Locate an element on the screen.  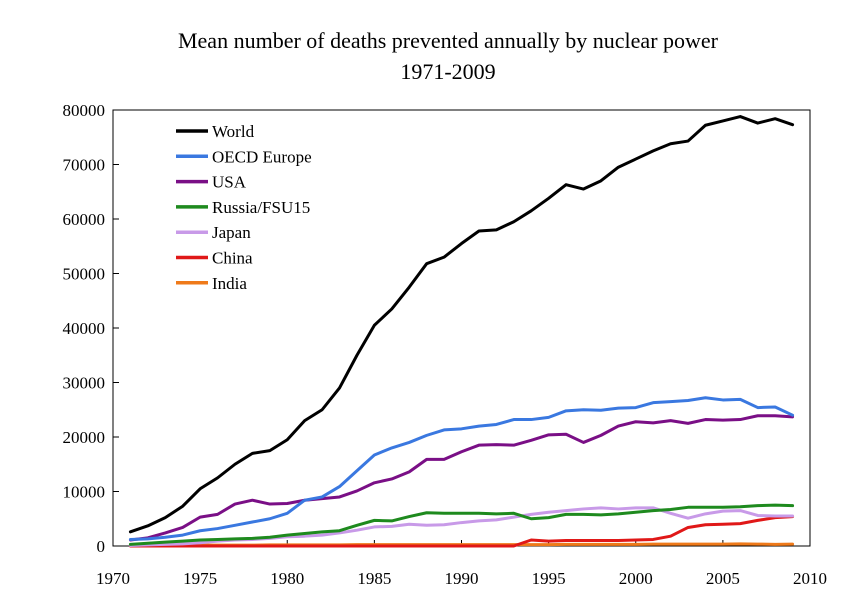
series-line-russia-fsu15 is located at coordinates (461, 524).